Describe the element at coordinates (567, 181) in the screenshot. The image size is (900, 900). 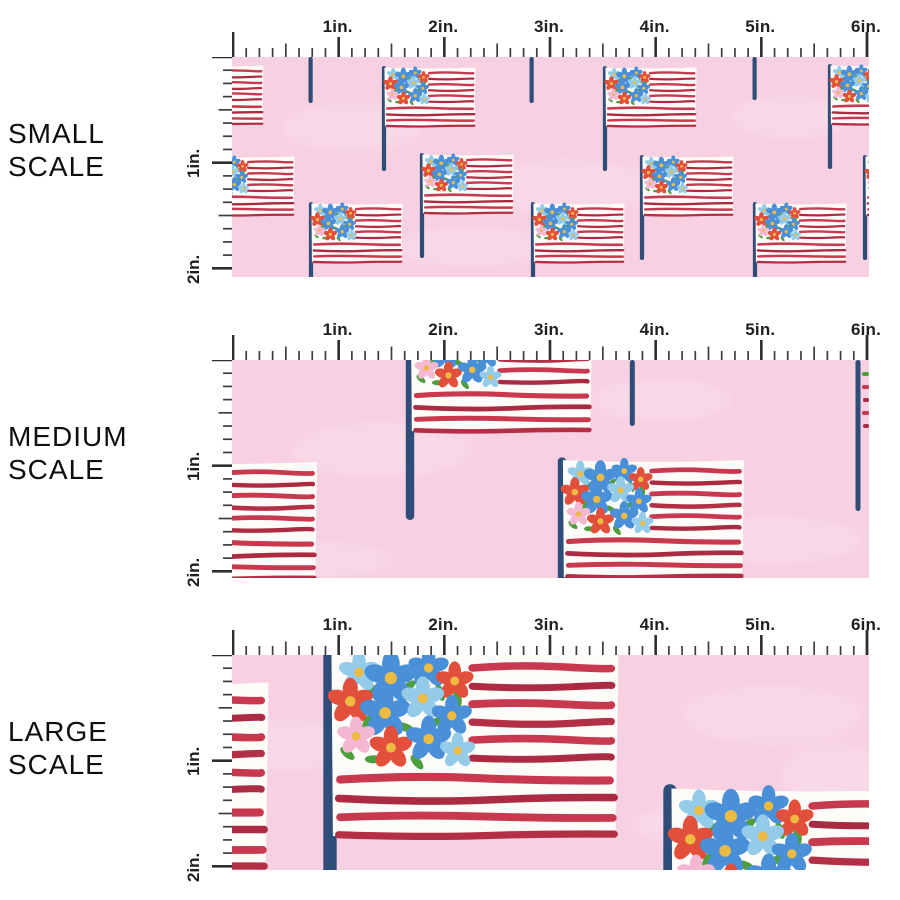
I see `fabric-texture` at that location.